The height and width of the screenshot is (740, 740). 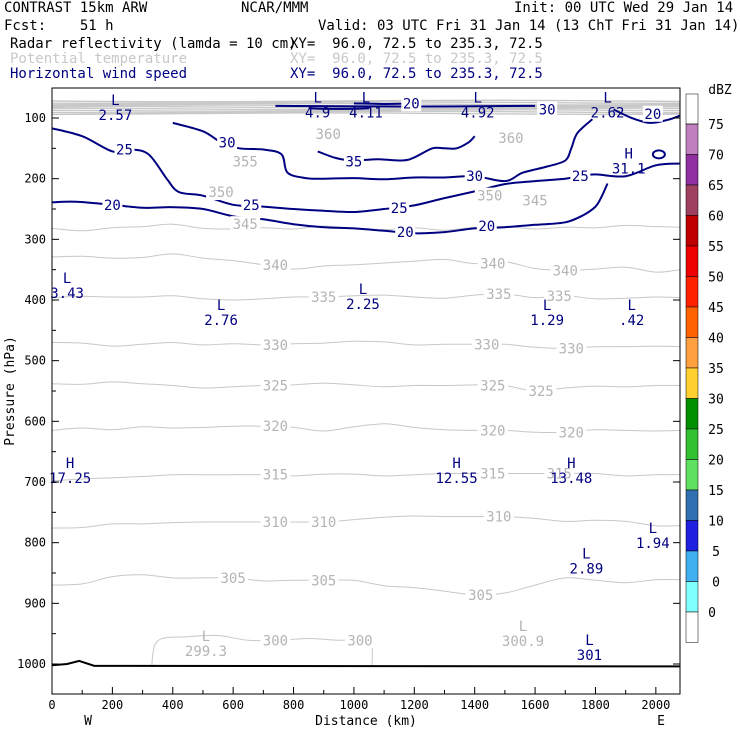 I want to click on y-tick-label: 100, so click(x=35, y=118).